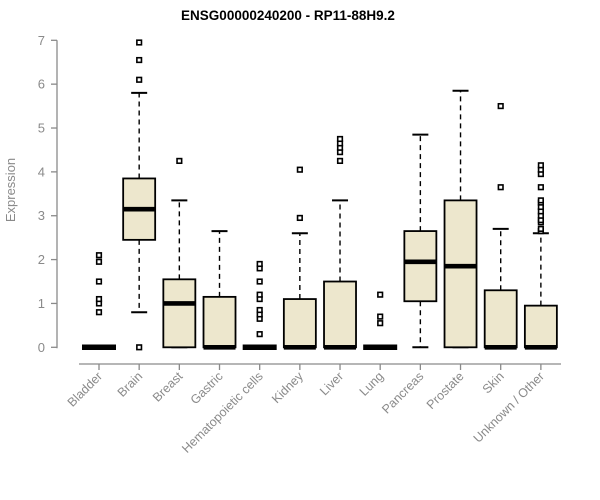 The image size is (600, 500). What do you see at coordinates (41, 259) in the screenshot?
I see `y-tick-label: 2` at bounding box center [41, 259].